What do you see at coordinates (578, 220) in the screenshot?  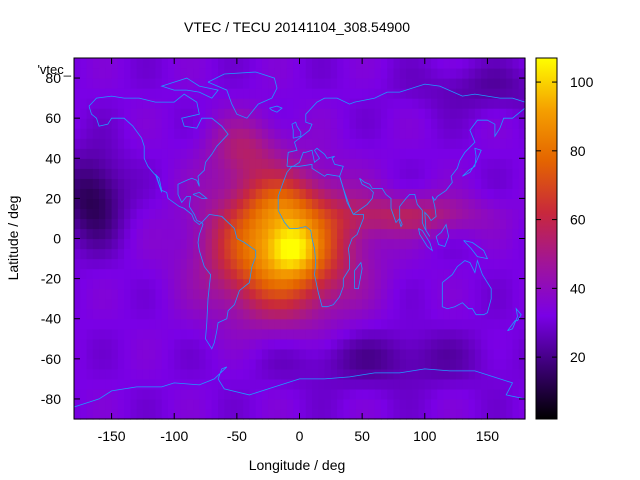 I see `colorbar-tick-label: 60` at bounding box center [578, 220].